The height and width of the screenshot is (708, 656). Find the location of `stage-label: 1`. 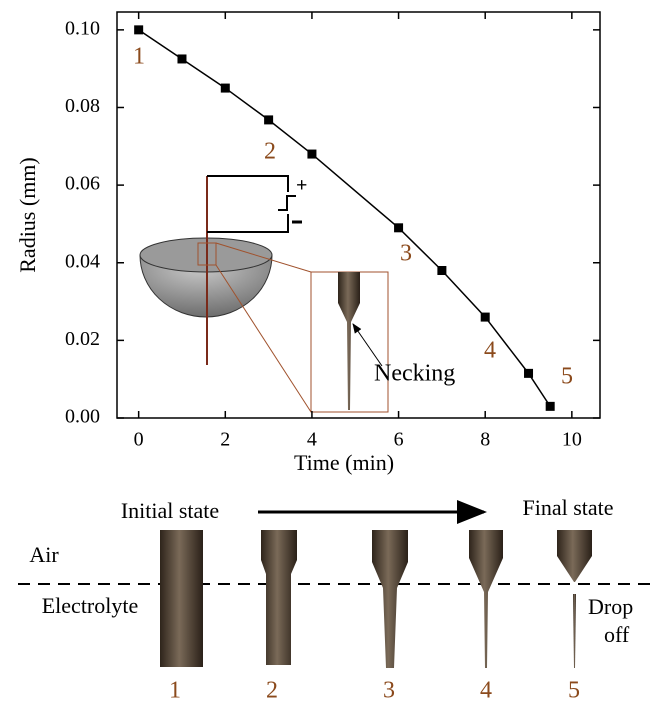

stage-label: 1 is located at coordinates (175, 691).